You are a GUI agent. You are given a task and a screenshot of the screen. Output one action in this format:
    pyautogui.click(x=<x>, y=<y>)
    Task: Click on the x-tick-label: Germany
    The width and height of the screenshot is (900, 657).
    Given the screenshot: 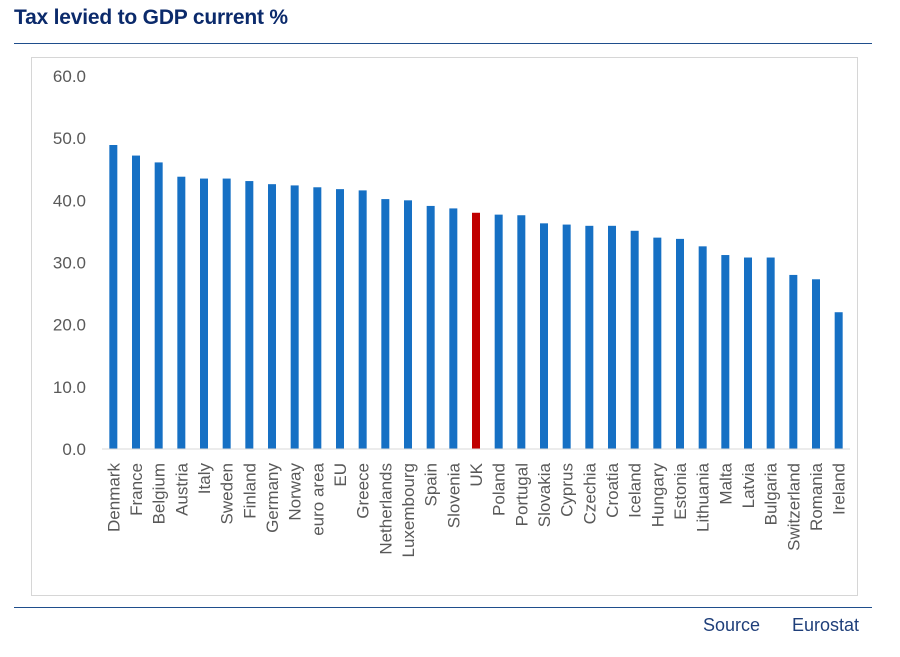 What is the action you would take?
    pyautogui.click(x=272, y=498)
    